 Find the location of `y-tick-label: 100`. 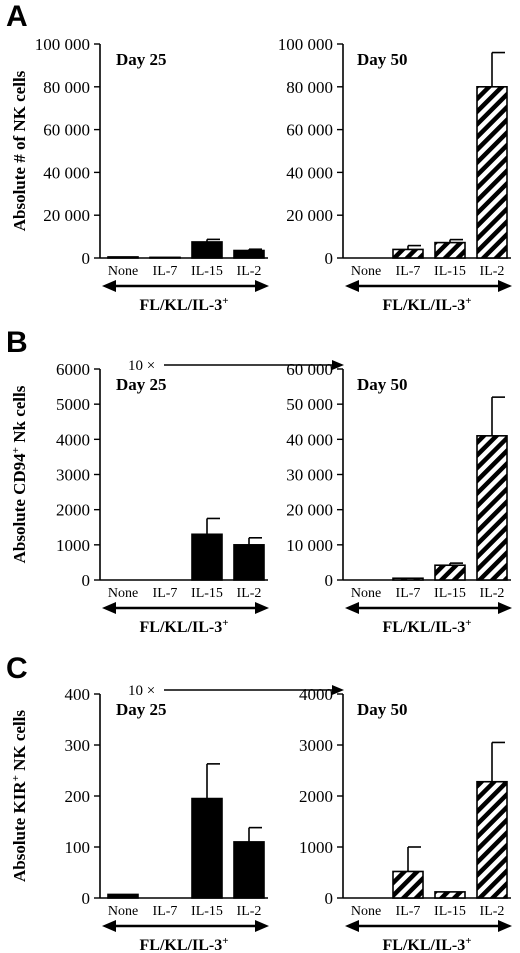

y-tick-label: 100 is located at coordinates (78, 847).